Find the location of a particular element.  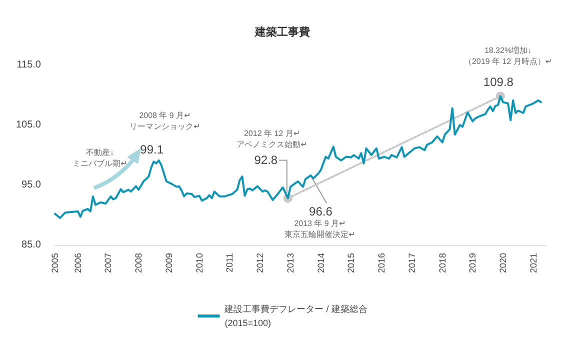

annotation: 不動産↓ ミニバブル期↵ is located at coordinates (100, 158).